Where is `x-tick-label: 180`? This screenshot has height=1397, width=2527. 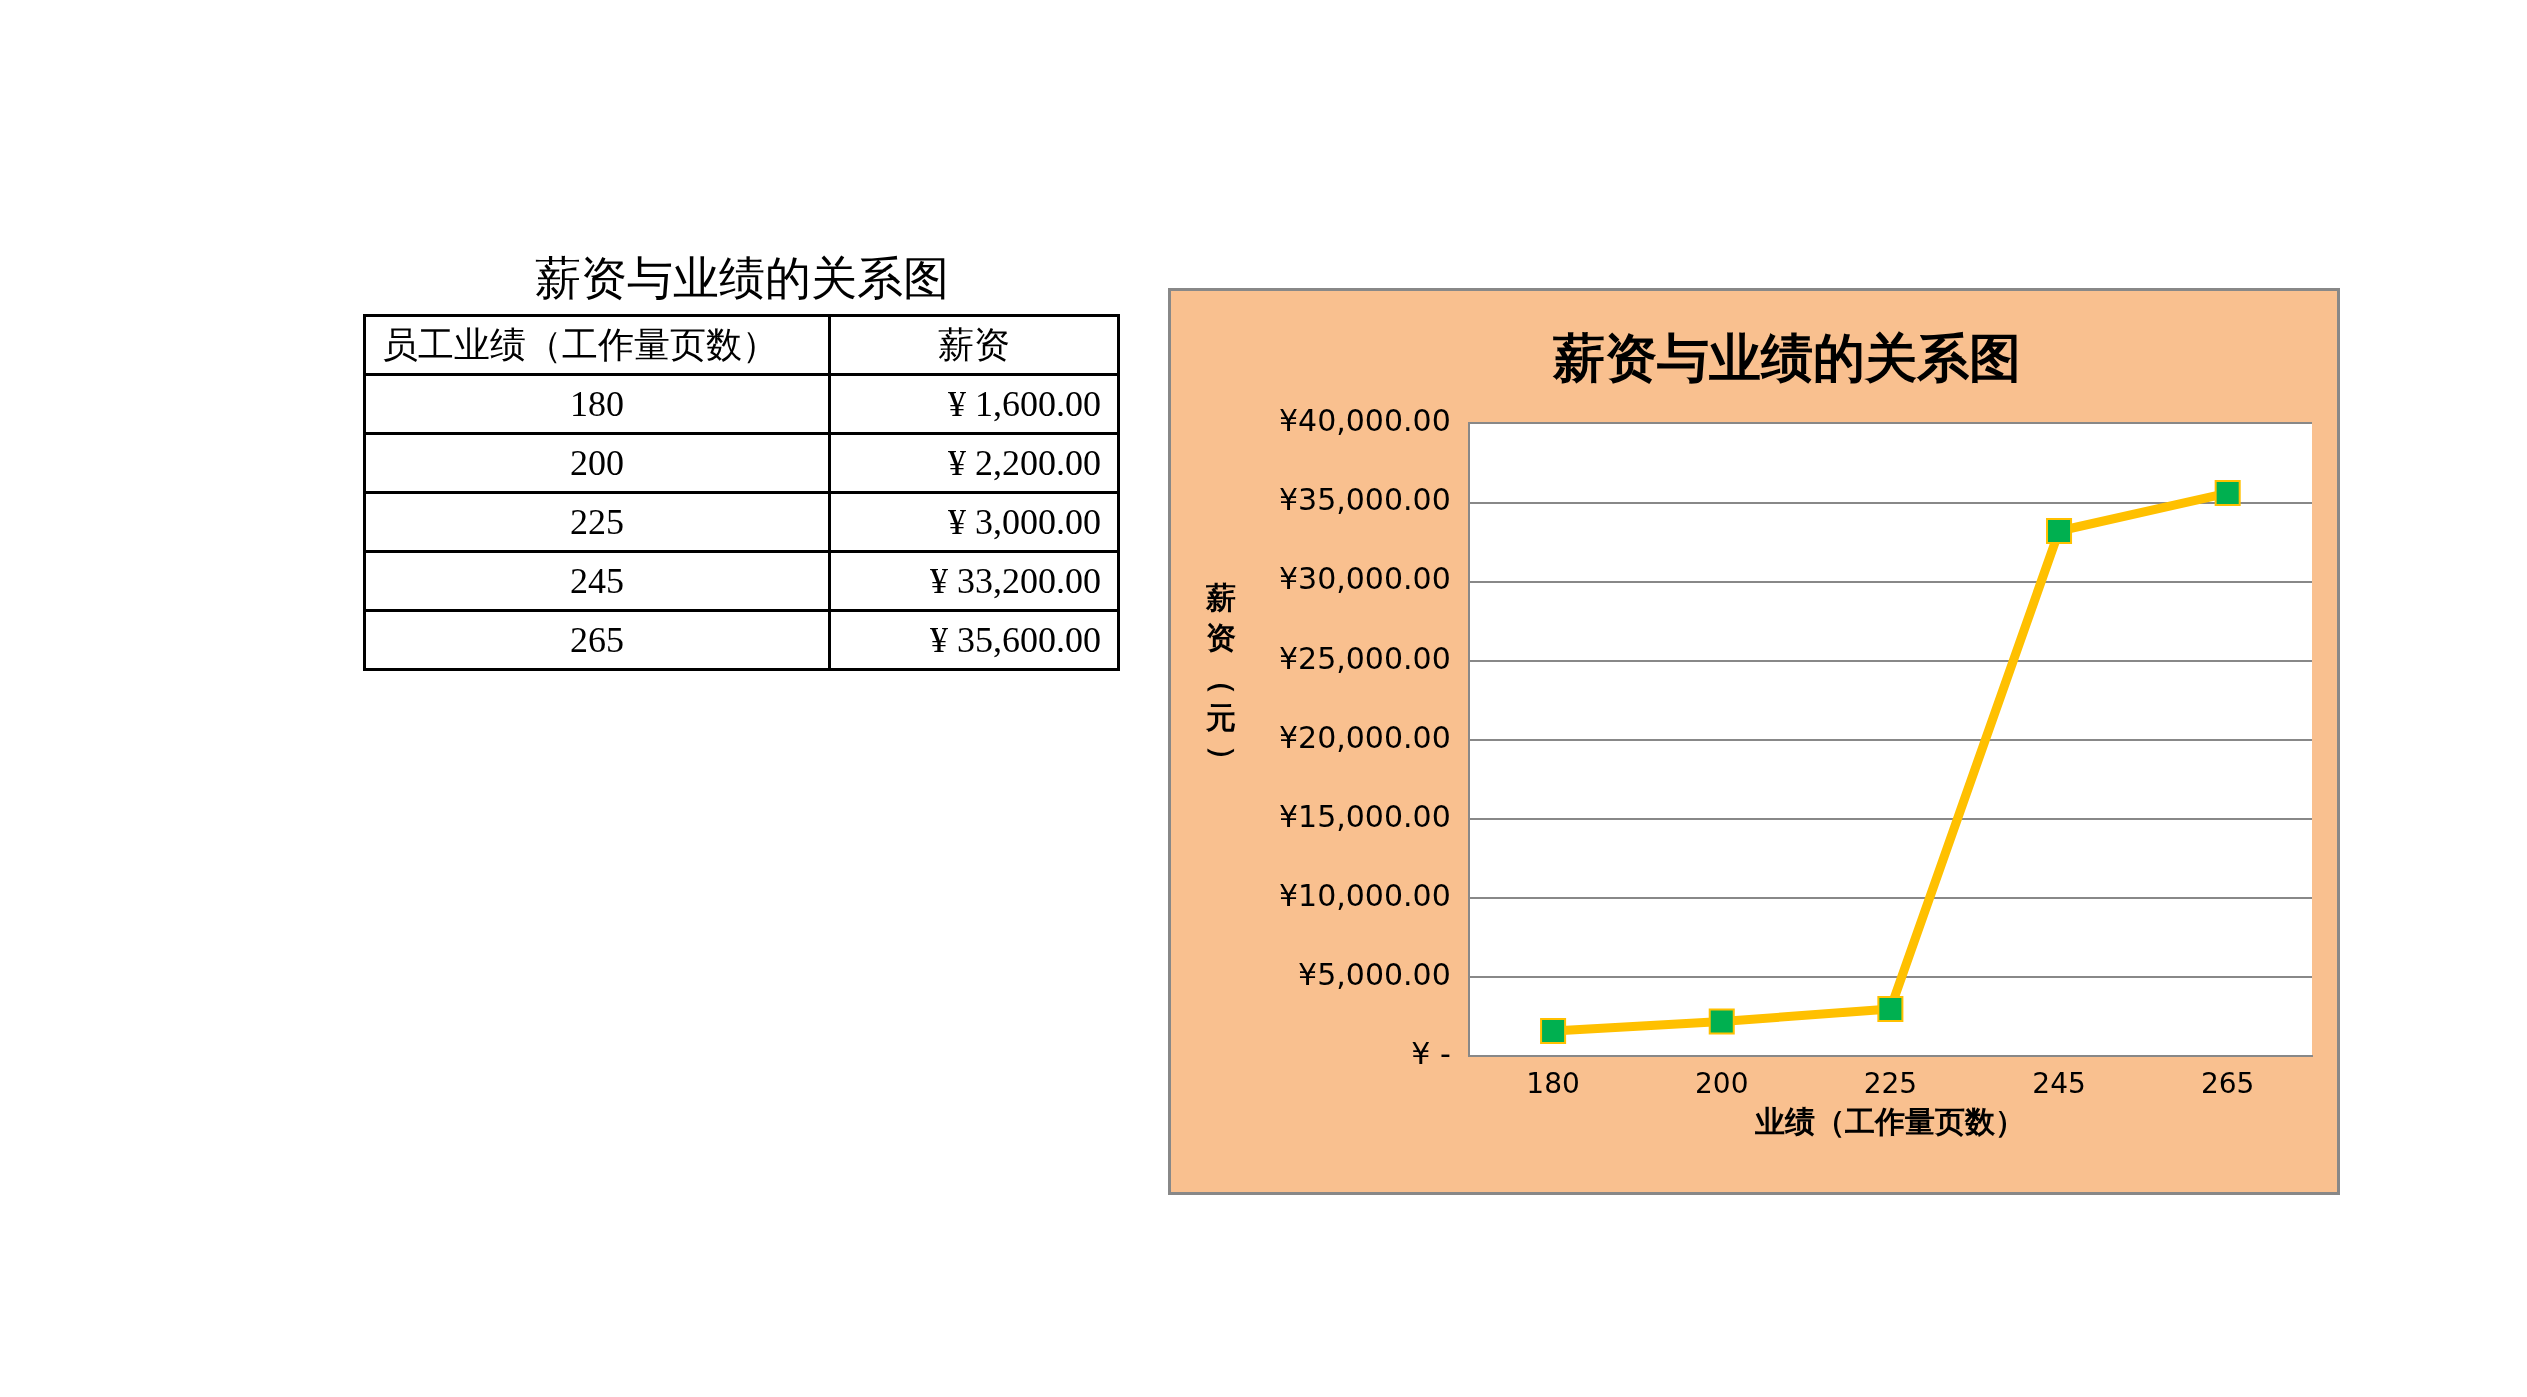 x-tick-label: 180 is located at coordinates (1553, 1084).